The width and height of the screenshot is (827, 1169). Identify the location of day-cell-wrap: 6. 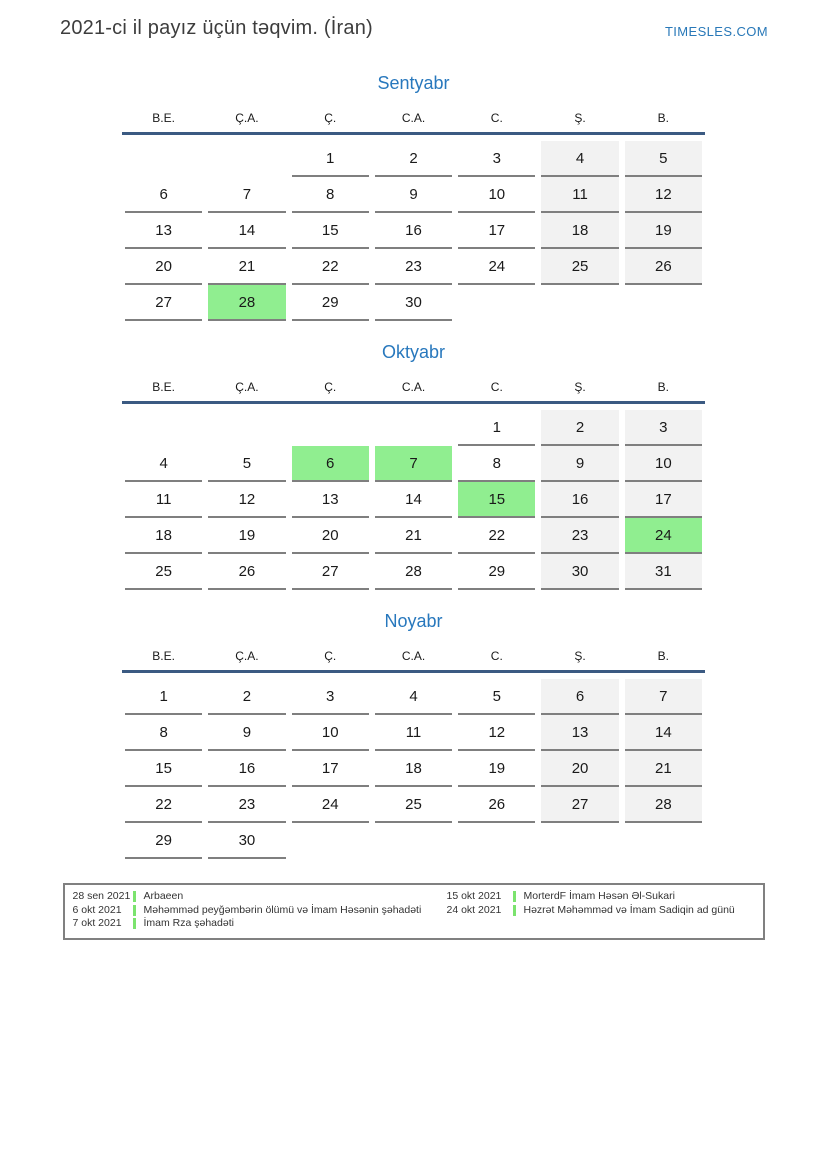
(330, 464).